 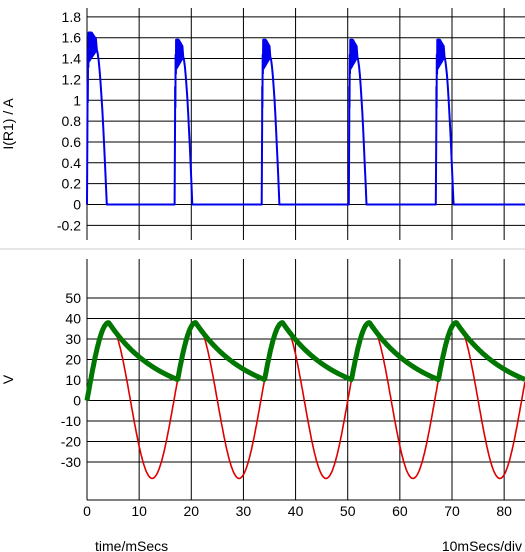 I want to click on x-tick-label: 0, so click(x=87, y=511).